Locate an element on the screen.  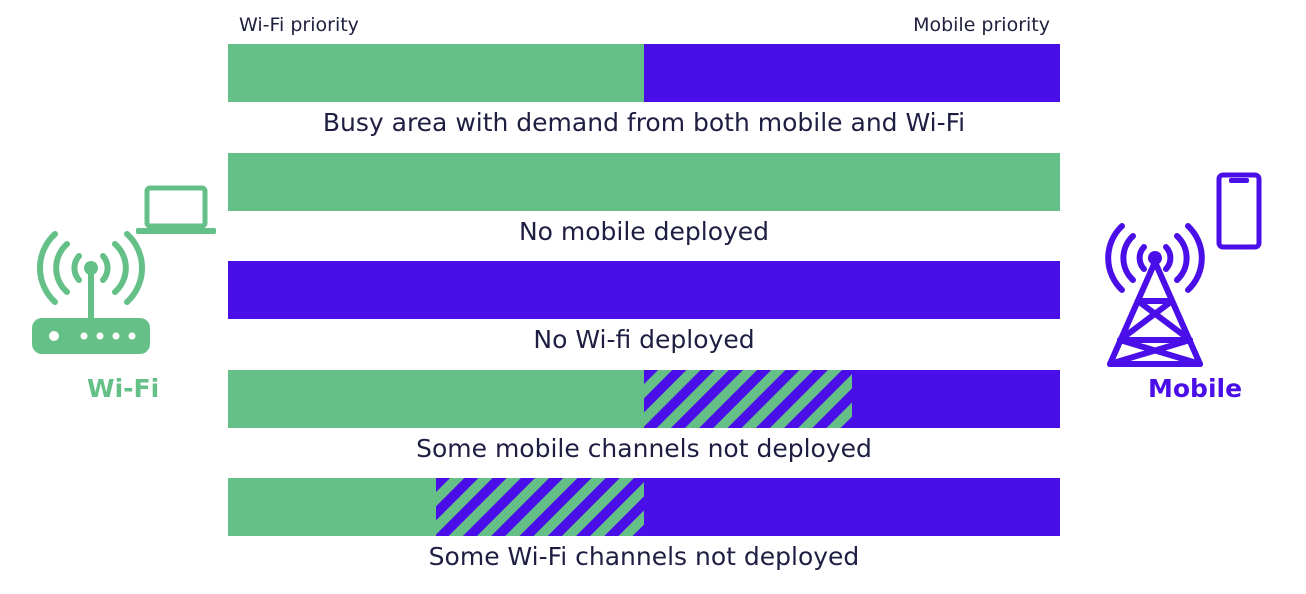
laptop-icon is located at coordinates (176, 209).